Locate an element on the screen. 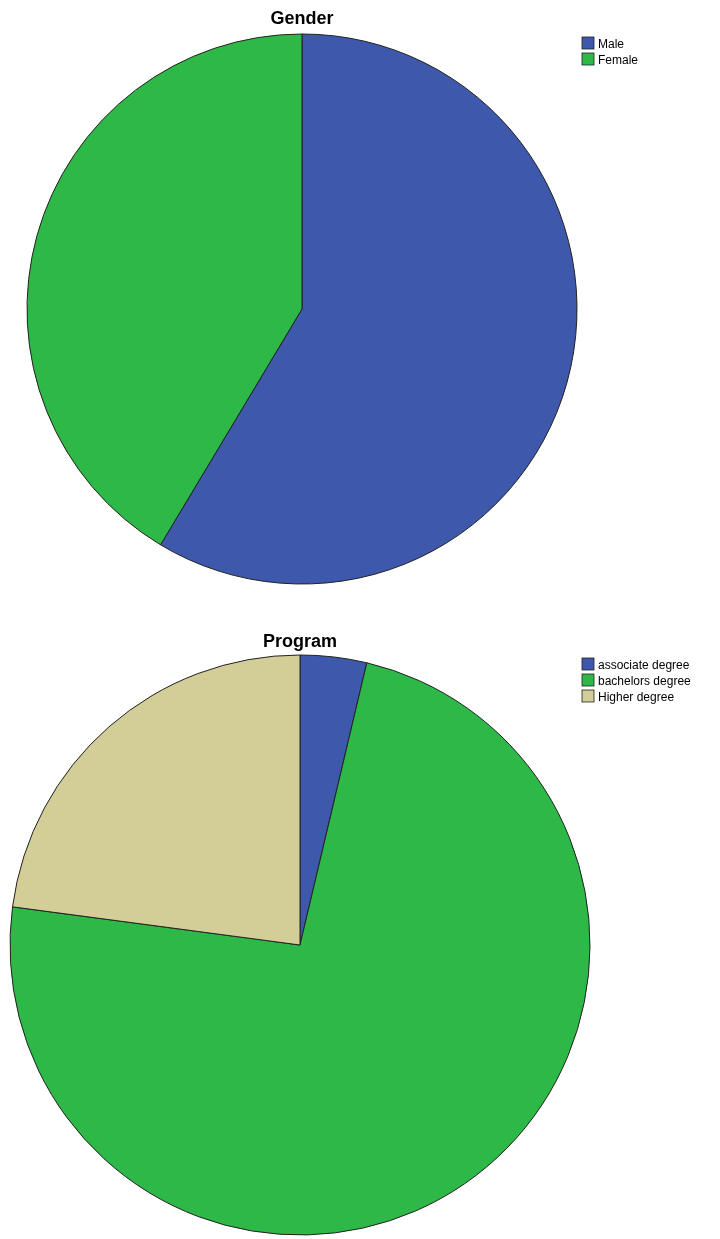 Image resolution: width=720 pixels, height=1239 pixels. legend-label: bachelors degree is located at coordinates (645, 680).